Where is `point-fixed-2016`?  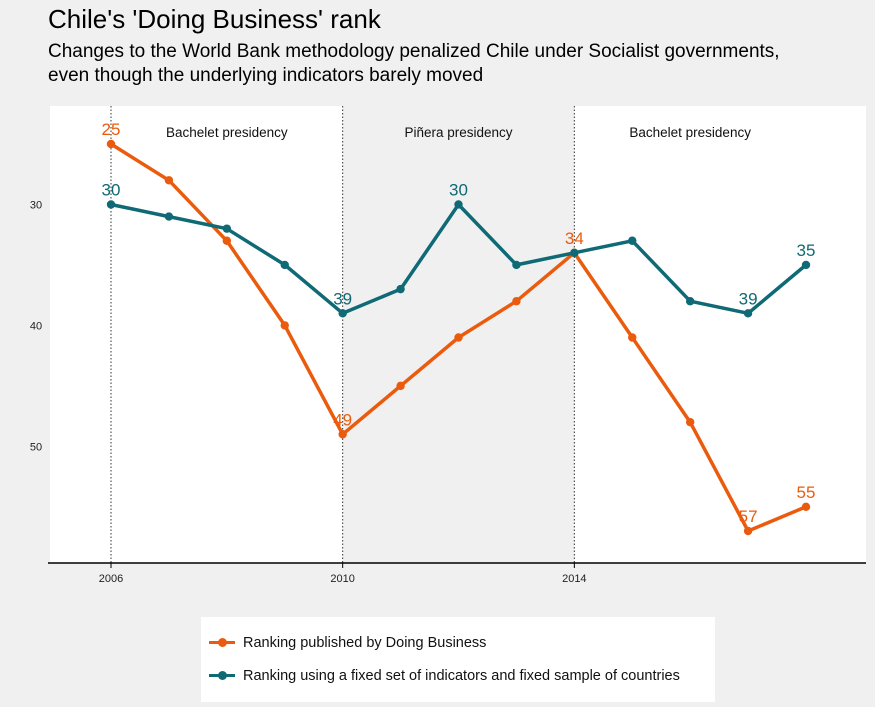
point-fixed-2016 is located at coordinates (690, 301).